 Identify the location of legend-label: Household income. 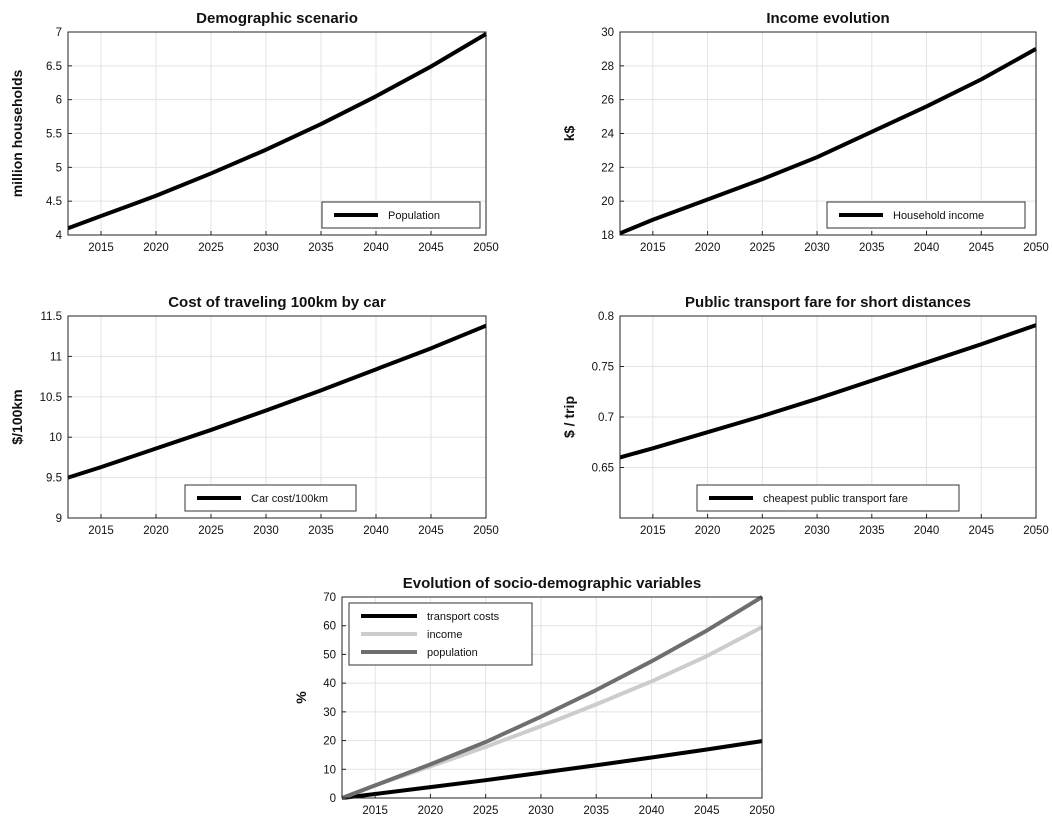
(938, 216).